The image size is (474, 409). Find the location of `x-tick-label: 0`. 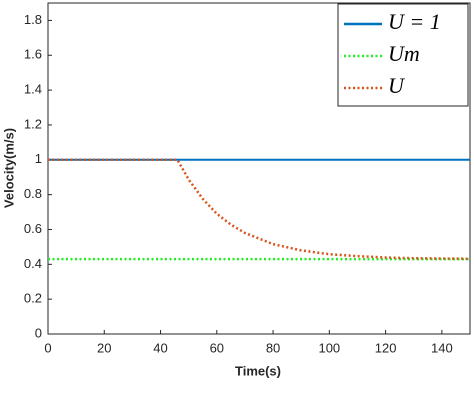

x-tick-label: 0 is located at coordinates (47, 347).